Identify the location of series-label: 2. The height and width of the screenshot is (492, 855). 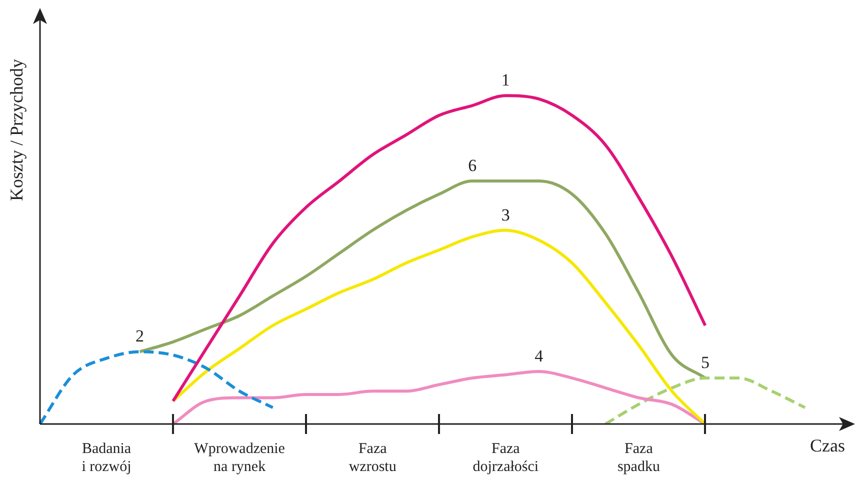
(140, 336).